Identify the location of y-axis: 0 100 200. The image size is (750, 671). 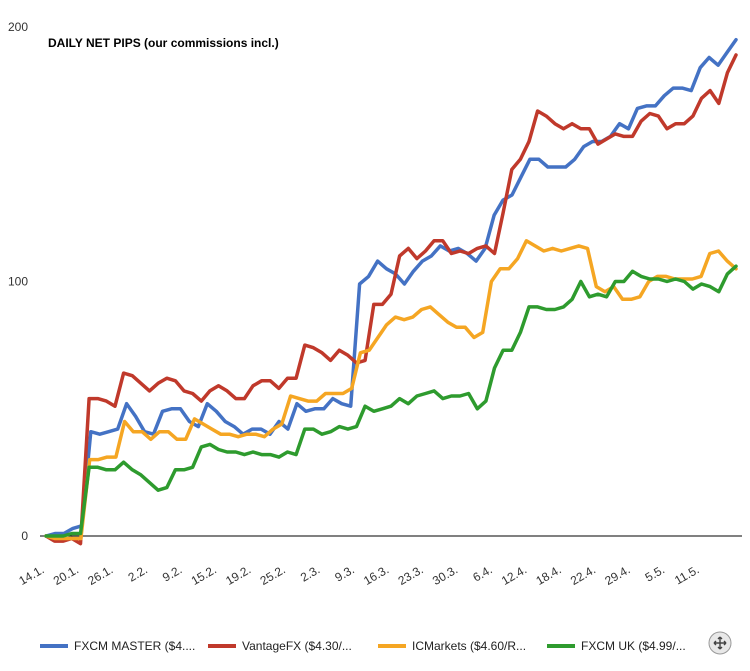
(18, 281).